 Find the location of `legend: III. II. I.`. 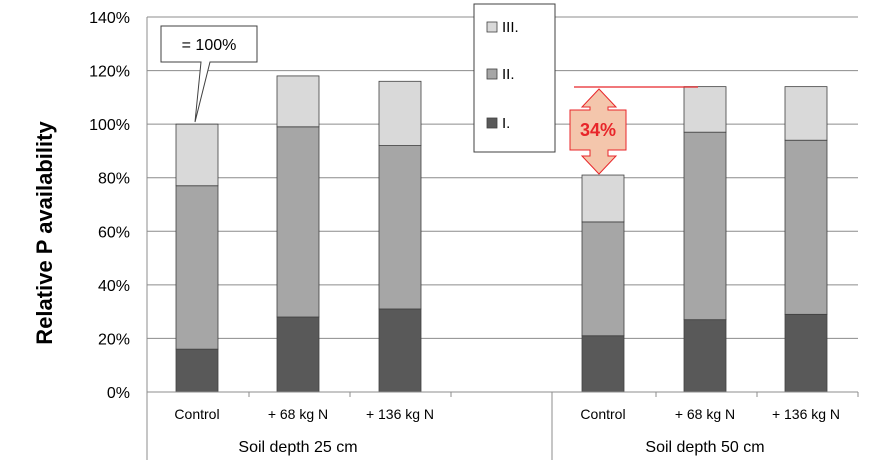

legend: III. II. I. is located at coordinates (514, 78).